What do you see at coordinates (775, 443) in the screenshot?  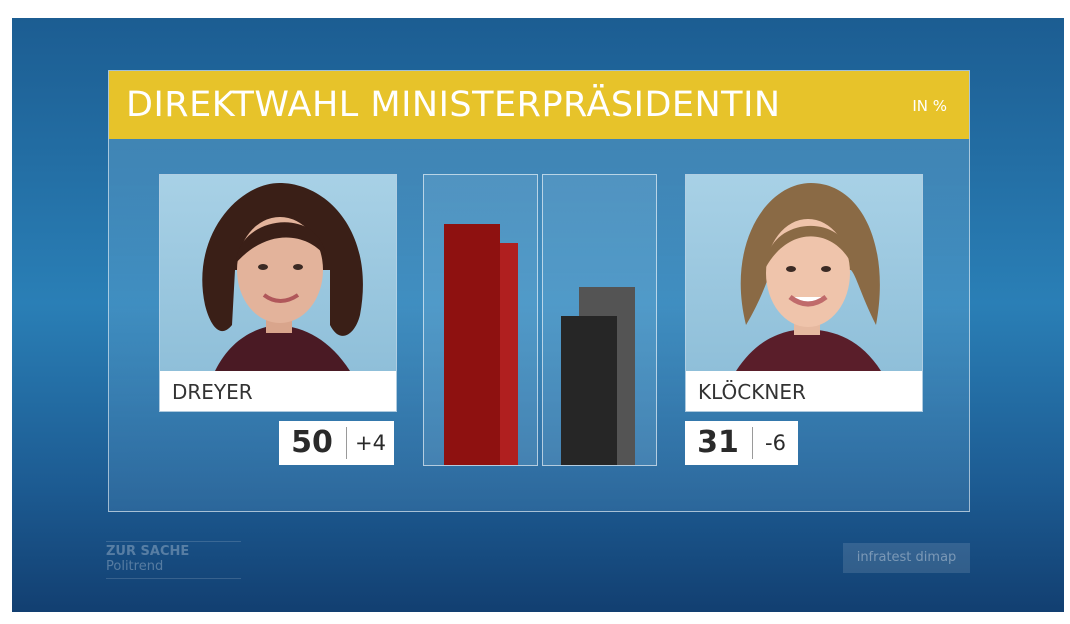 I see `score-change-kloeckner: -6` at bounding box center [775, 443].